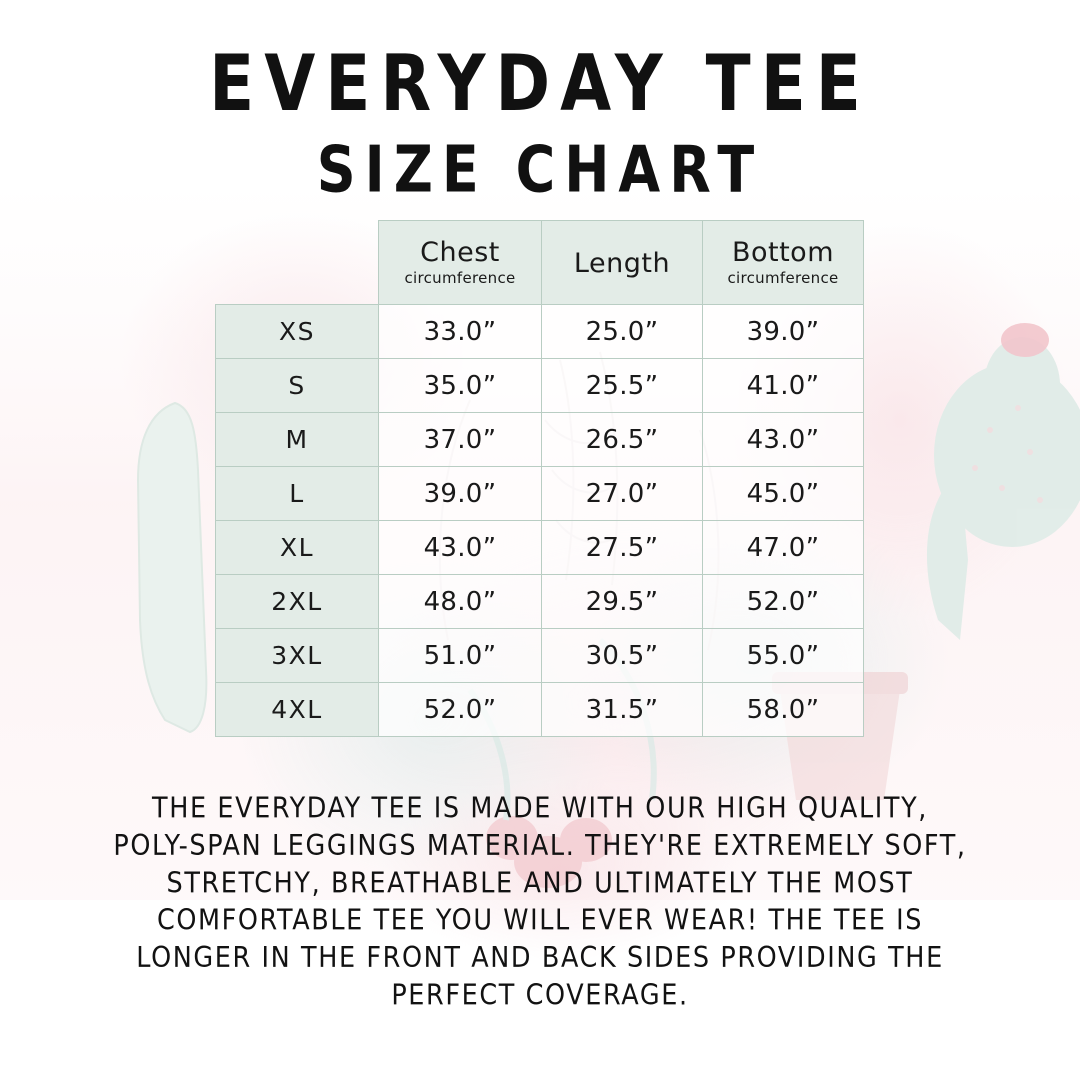  I want to click on measurement-cell-chest: 48.0”, so click(460, 601).